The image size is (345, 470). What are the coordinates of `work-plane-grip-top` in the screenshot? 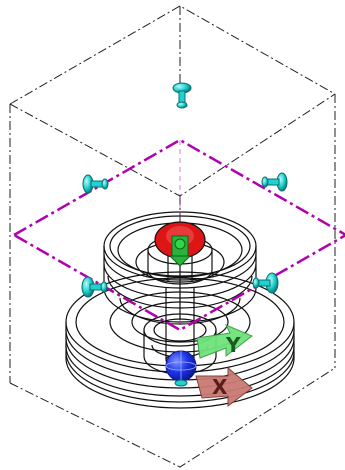 It's located at (182, 95).